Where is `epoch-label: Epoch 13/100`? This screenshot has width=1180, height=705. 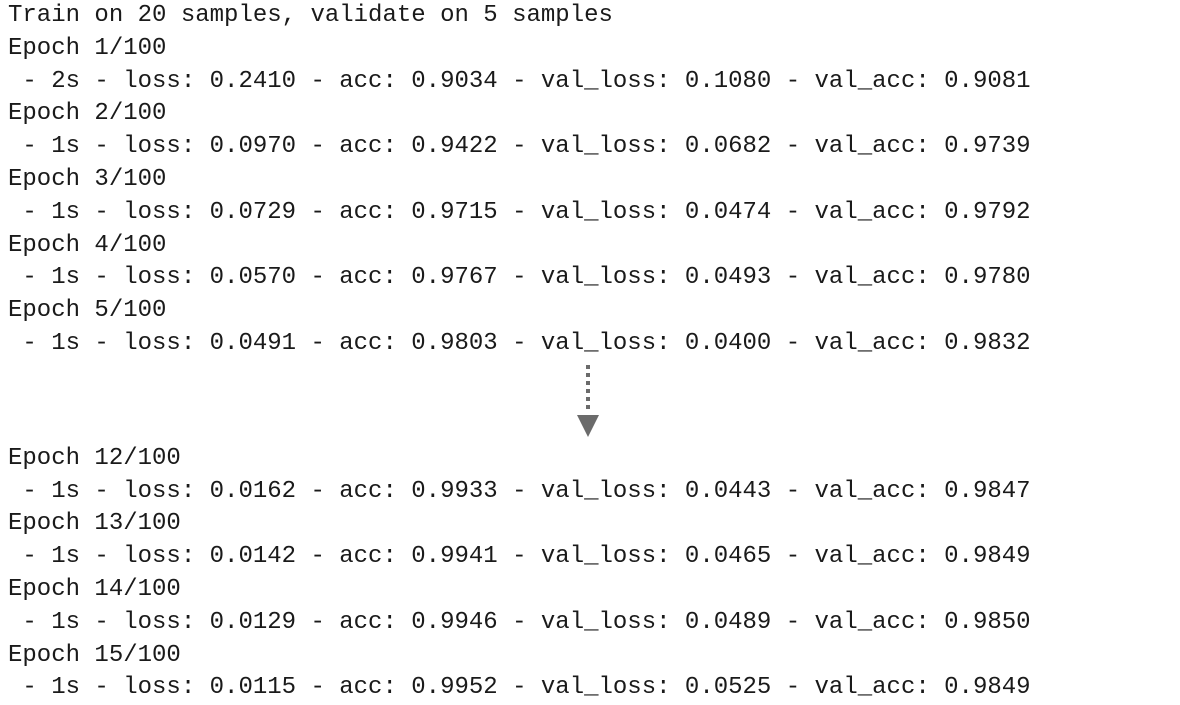
epoch-label: Epoch 13/100 is located at coordinates (94, 524).